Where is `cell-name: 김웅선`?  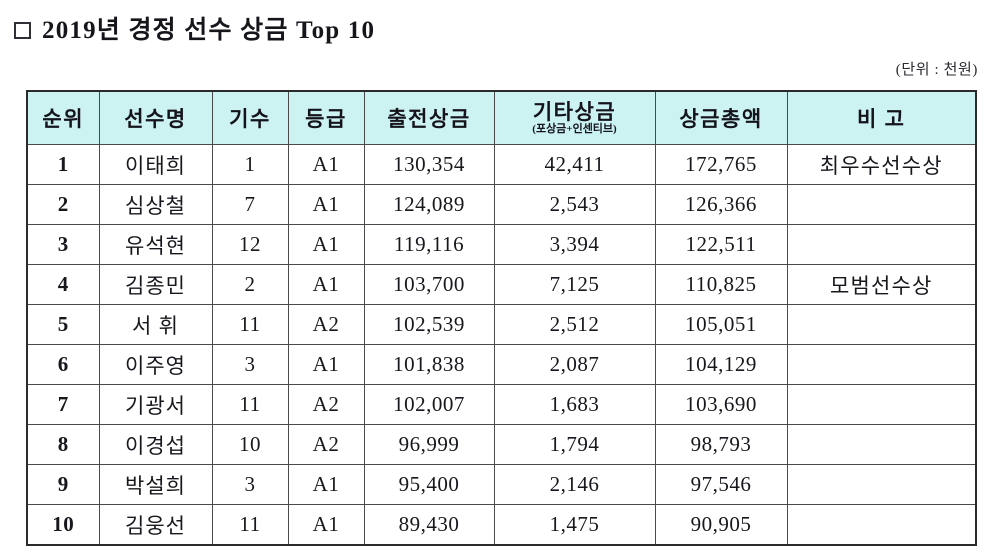 cell-name: 김웅선 is located at coordinates (155, 525).